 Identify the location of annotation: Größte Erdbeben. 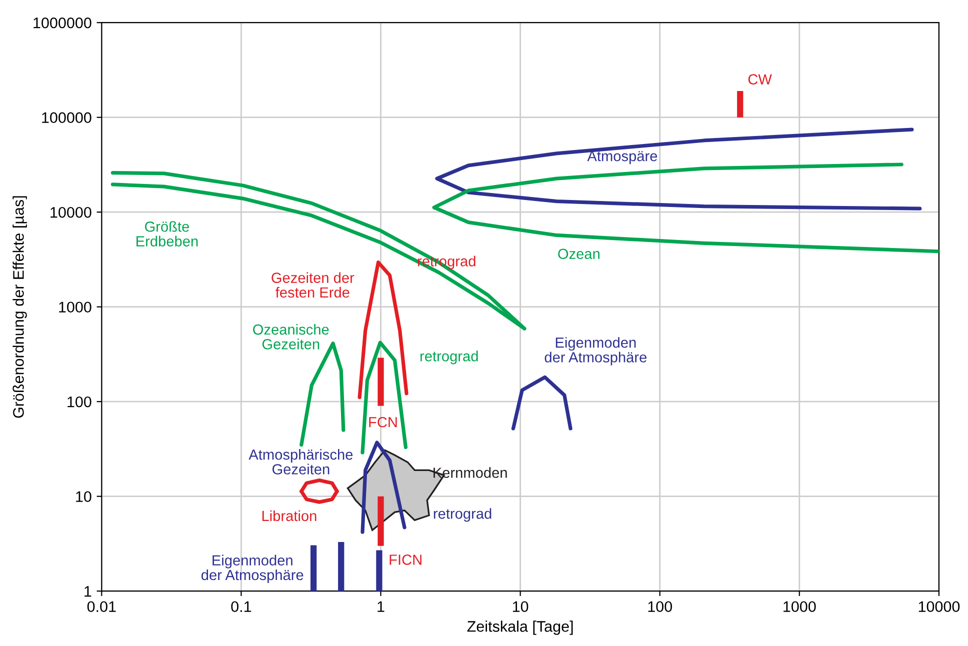
(167, 233).